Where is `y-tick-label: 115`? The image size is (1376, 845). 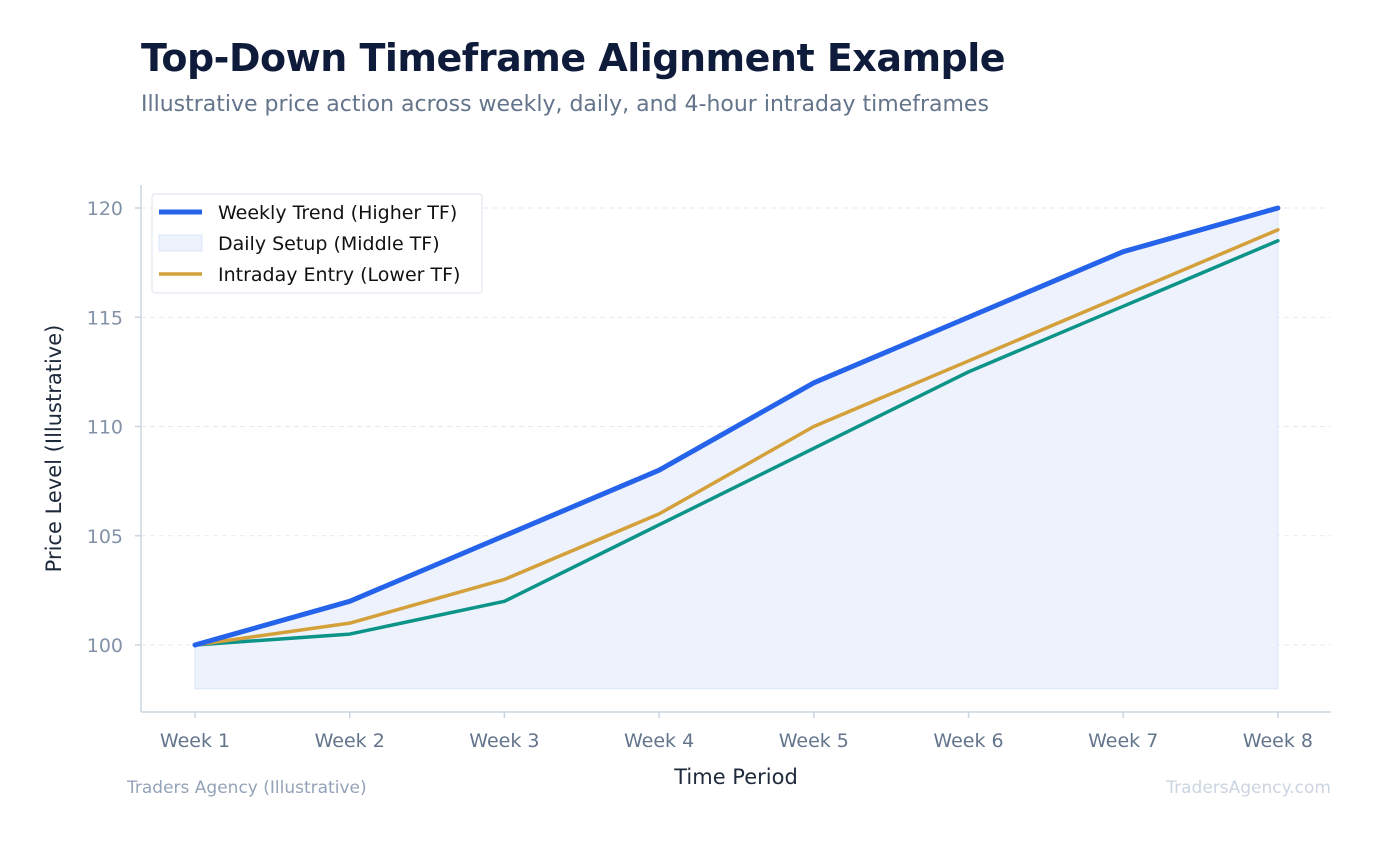 y-tick-label: 115 is located at coordinates (105, 318).